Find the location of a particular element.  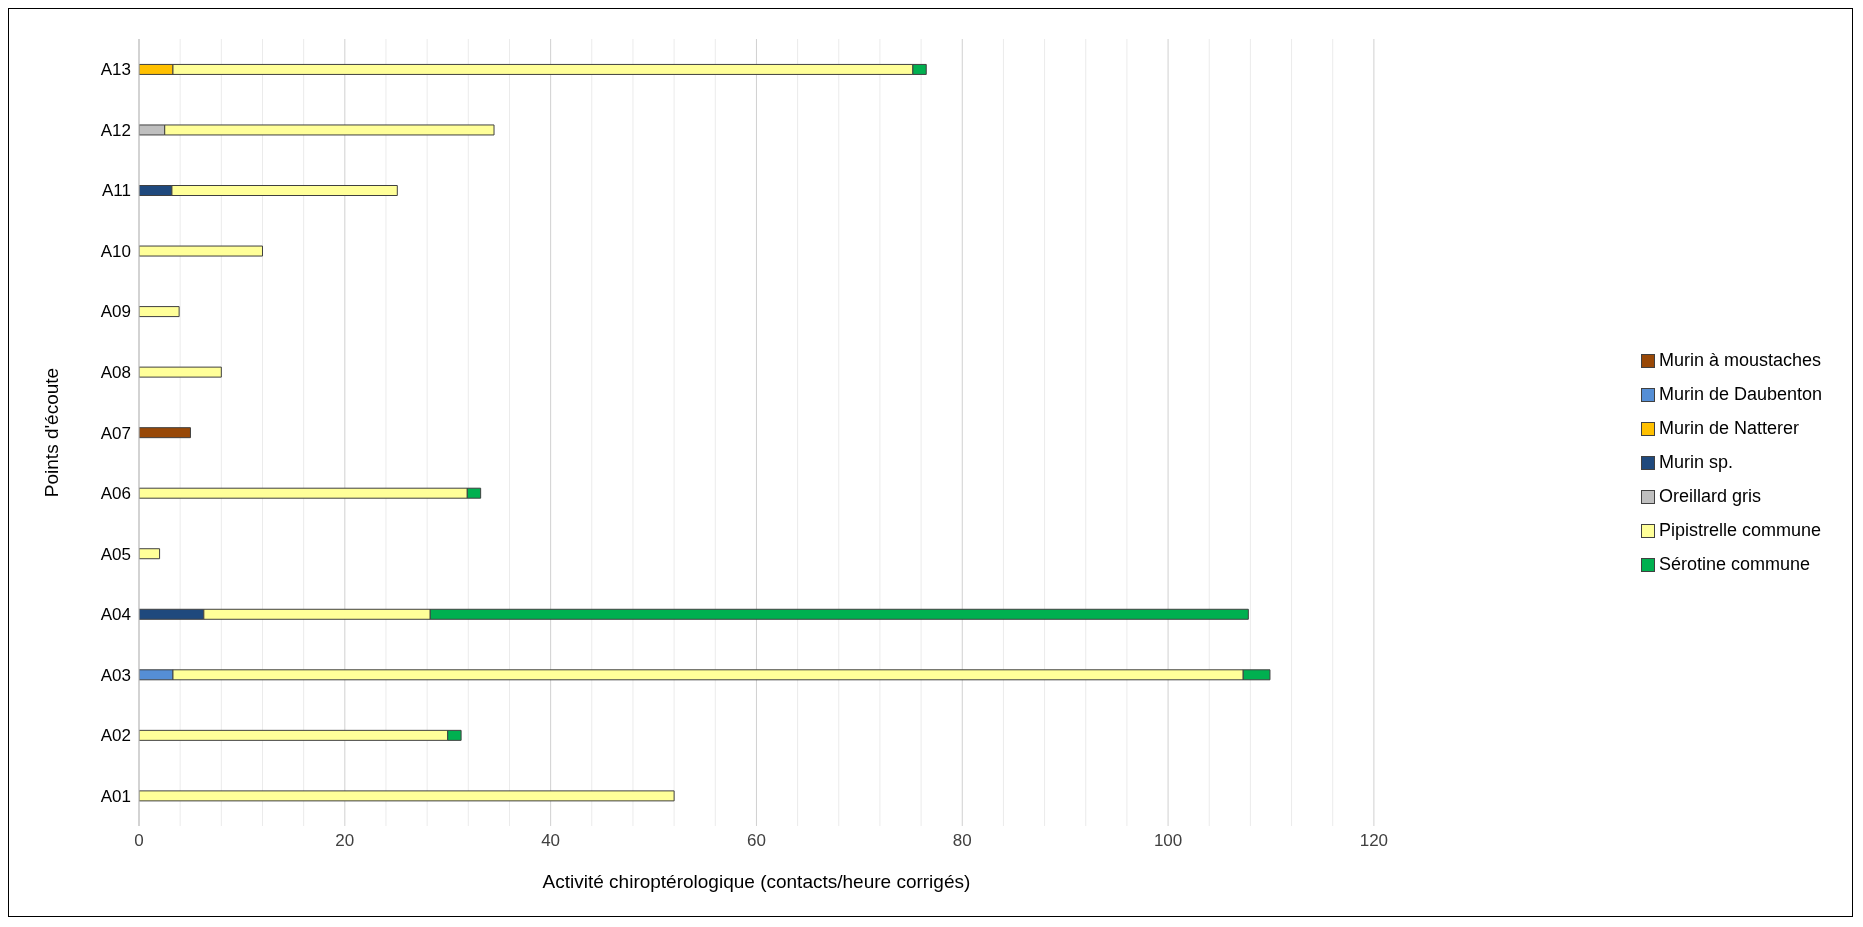

y-tick-label: A13 is located at coordinates (115, 70).